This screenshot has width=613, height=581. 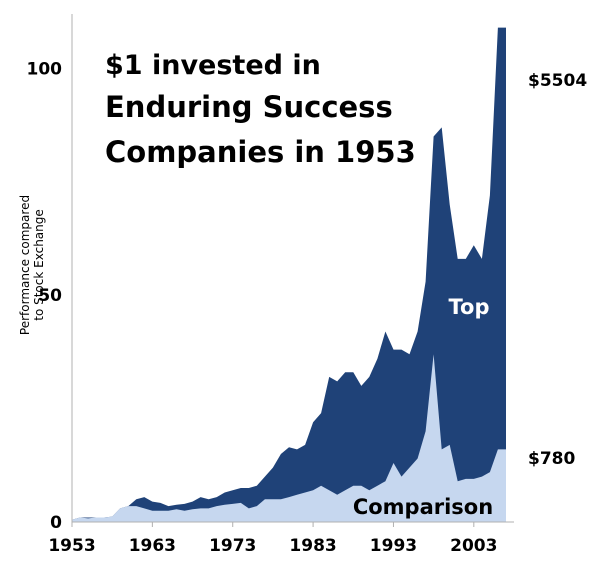 What do you see at coordinates (50, 296) in the screenshot?
I see `y-tick-label: 50` at bounding box center [50, 296].